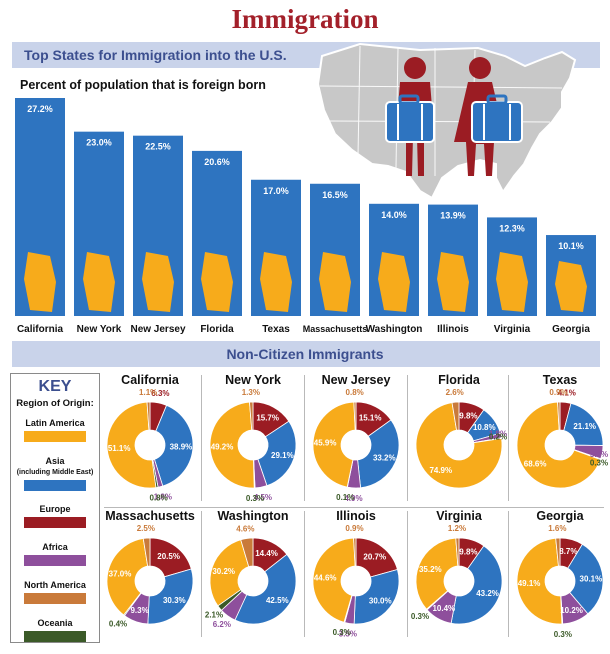 This screenshot has width=610, height=654. I want to click on state-shape-georgia-icon, so click(571, 286).